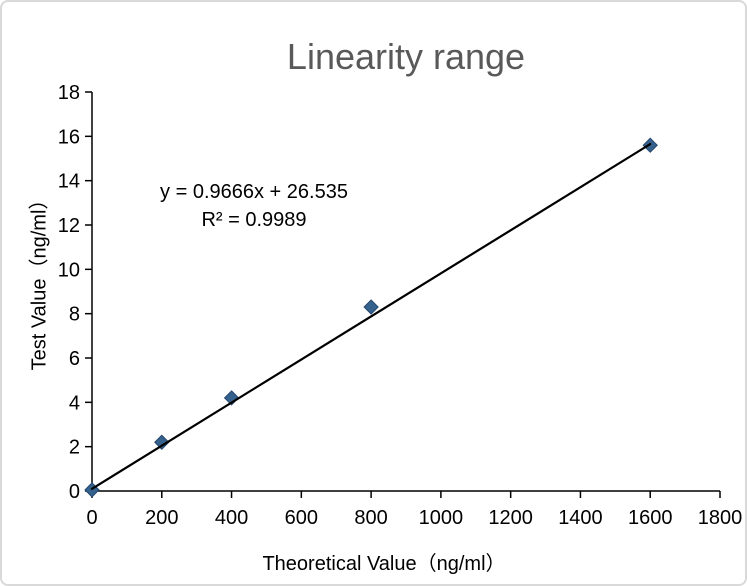  I want to click on x-tick-label: 1600, so click(650, 518).